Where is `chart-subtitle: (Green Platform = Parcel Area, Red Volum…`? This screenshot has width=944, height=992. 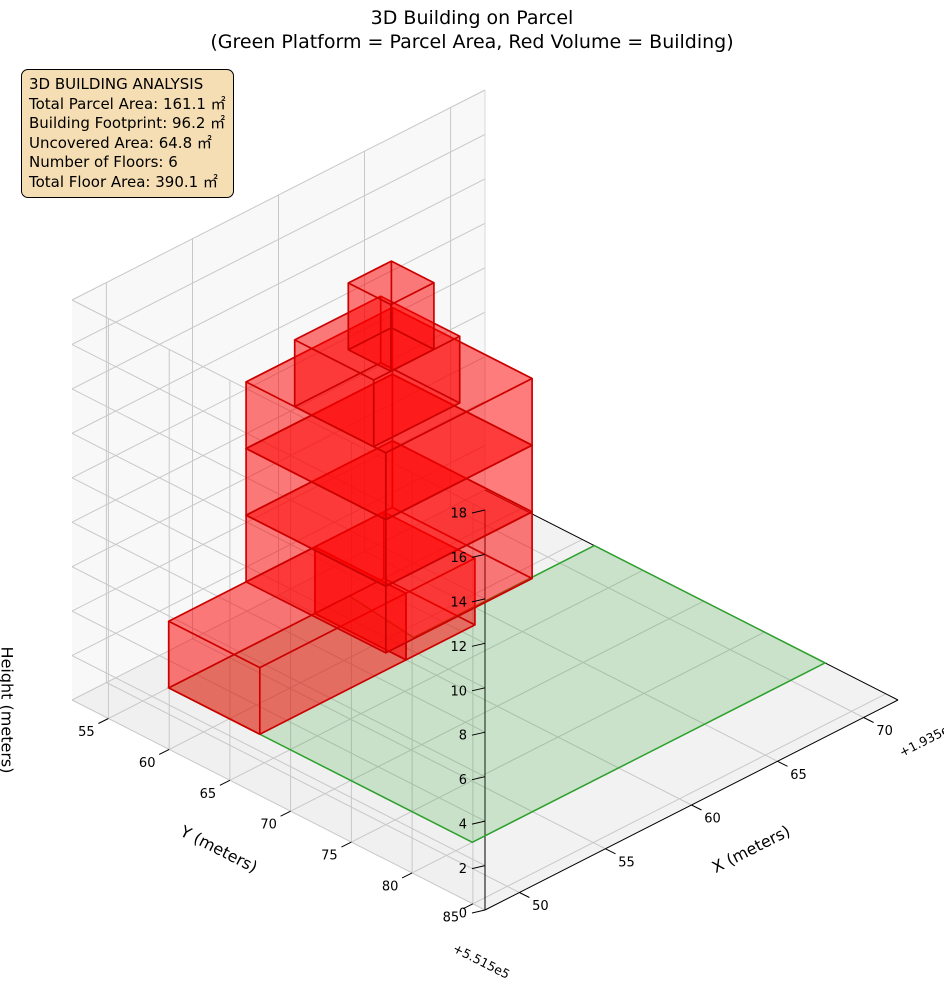 chart-subtitle: (Green Platform = Parcel Area, Red Volum… is located at coordinates (472, 42).